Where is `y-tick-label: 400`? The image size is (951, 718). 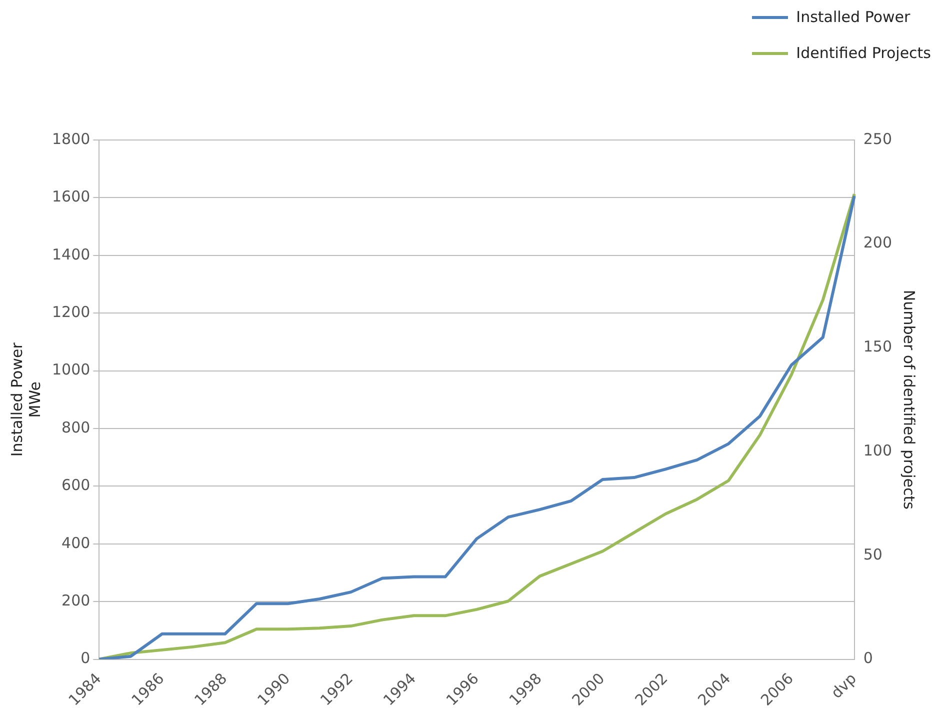
y-tick-label: 400 is located at coordinates (76, 543).